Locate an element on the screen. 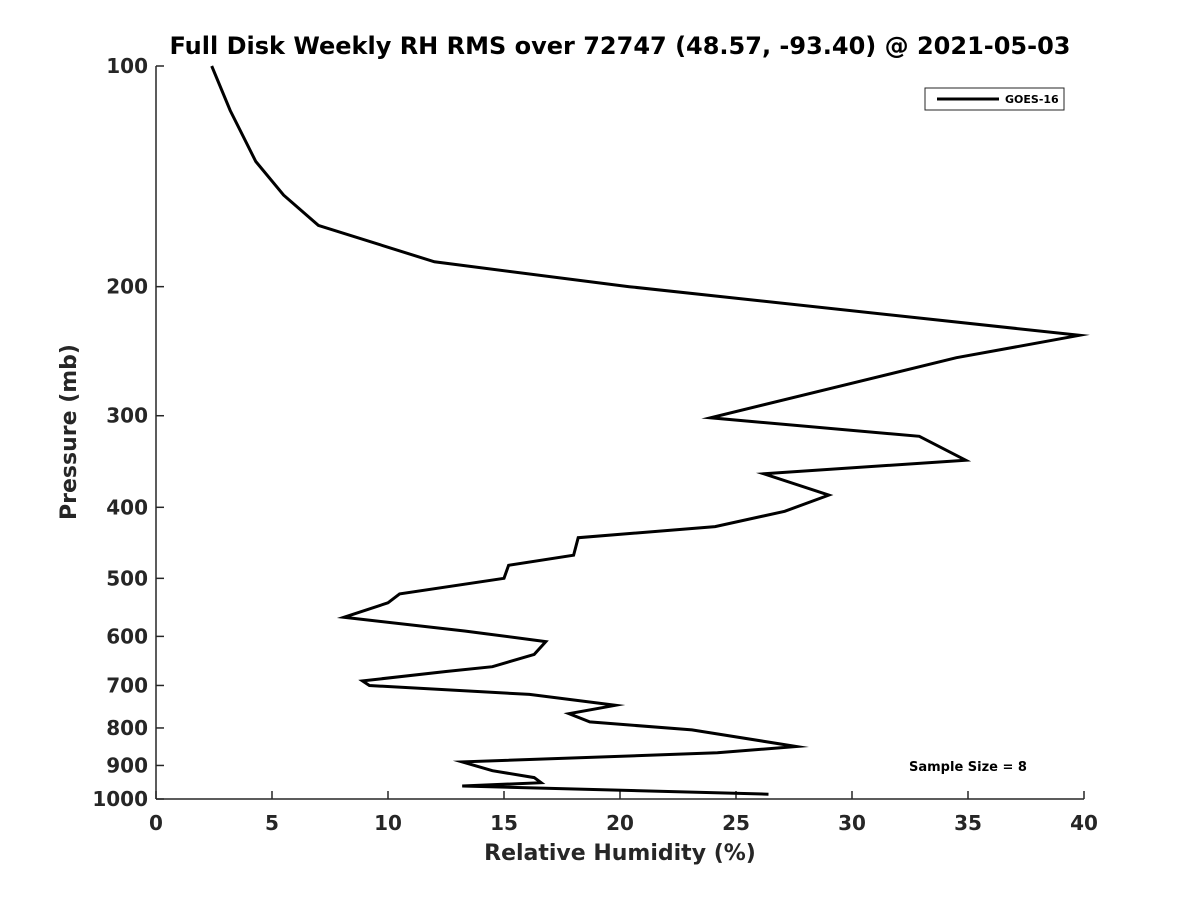 This screenshot has height=900, width=1200. sample-size-annotation: Sample Size = 8 is located at coordinates (968, 767).